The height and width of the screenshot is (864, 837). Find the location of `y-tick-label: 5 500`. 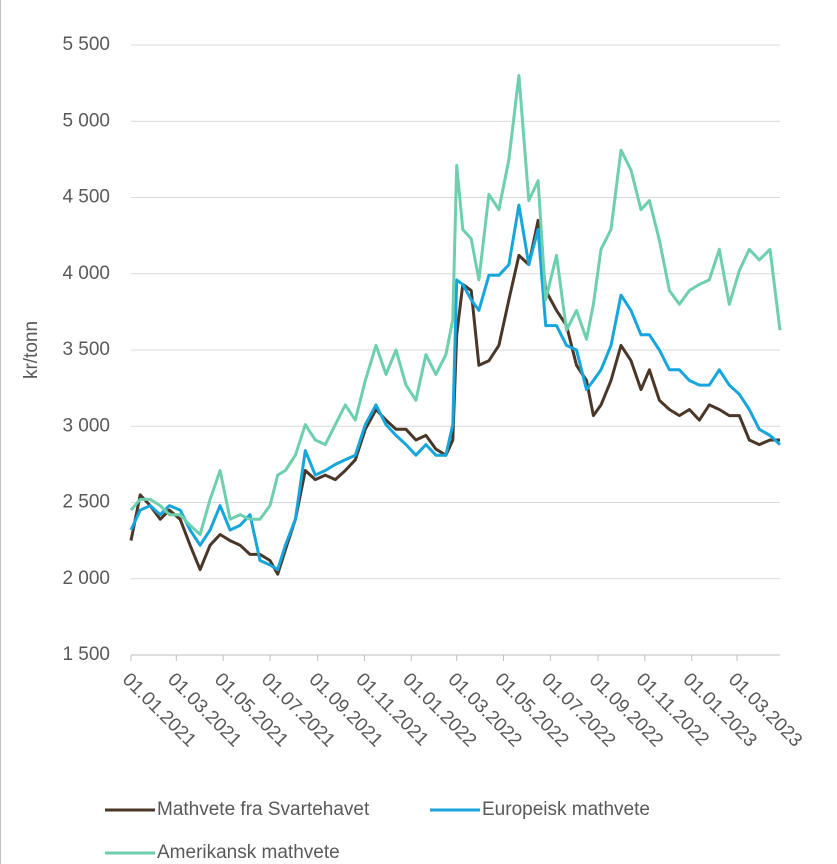

y-tick-label: 5 500 is located at coordinates (86, 44).